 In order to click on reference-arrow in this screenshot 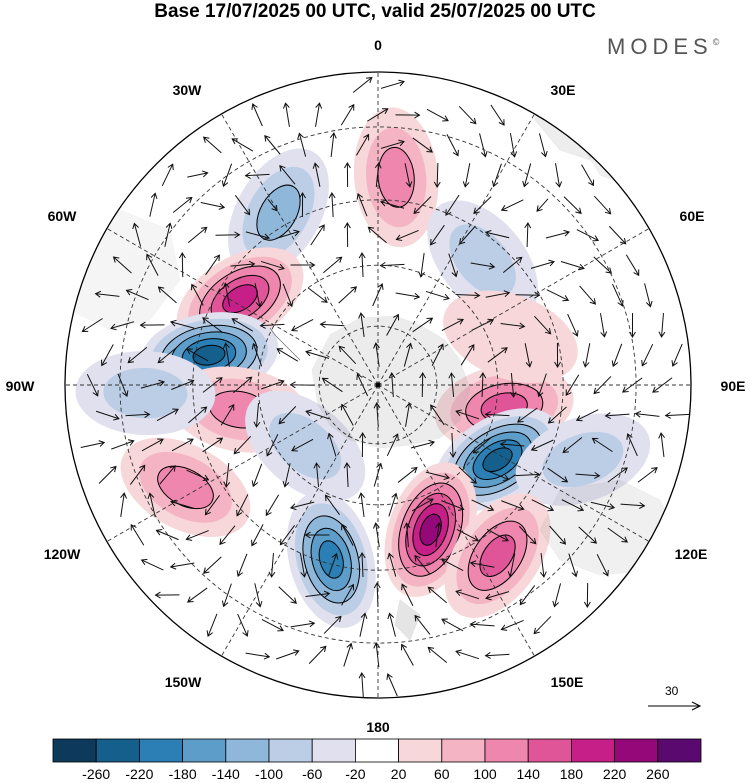, I will do `click(675, 706)`.